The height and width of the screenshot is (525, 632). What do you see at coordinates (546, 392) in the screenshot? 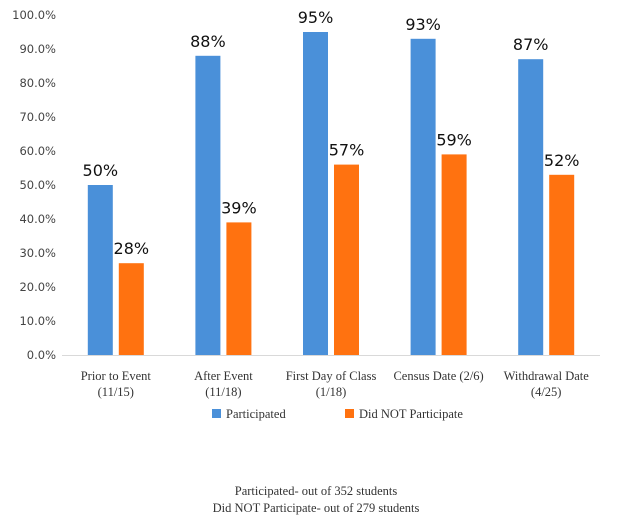
I see `category-label: (4/25)` at bounding box center [546, 392].